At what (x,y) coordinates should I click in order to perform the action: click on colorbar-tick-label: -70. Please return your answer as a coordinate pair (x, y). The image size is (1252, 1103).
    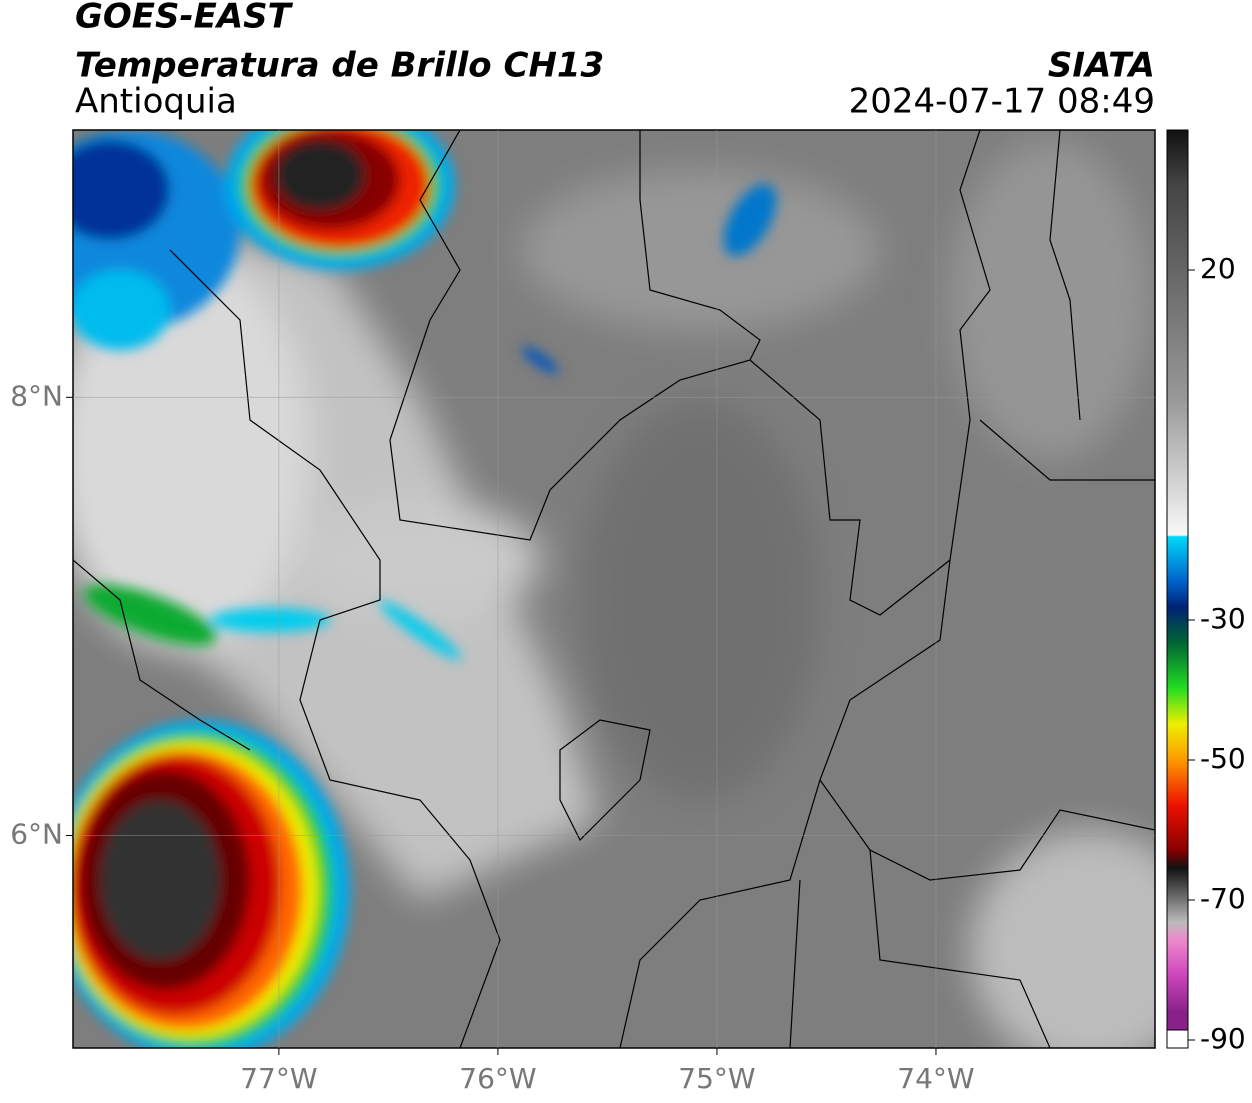
    Looking at the image, I should click on (1223, 898).